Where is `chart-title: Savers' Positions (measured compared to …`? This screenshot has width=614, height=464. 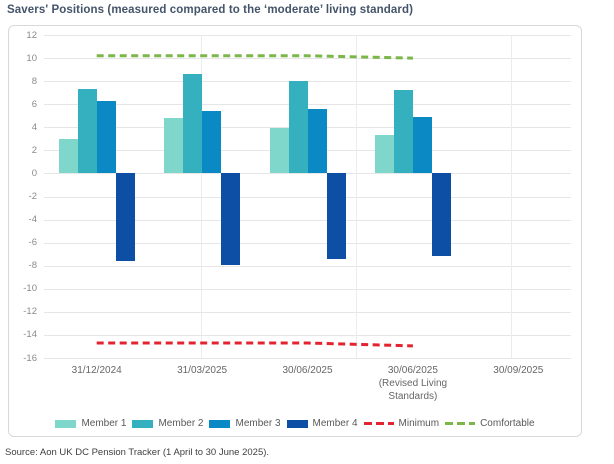 chart-title: Savers' Positions (measured compared to … is located at coordinates (210, 10).